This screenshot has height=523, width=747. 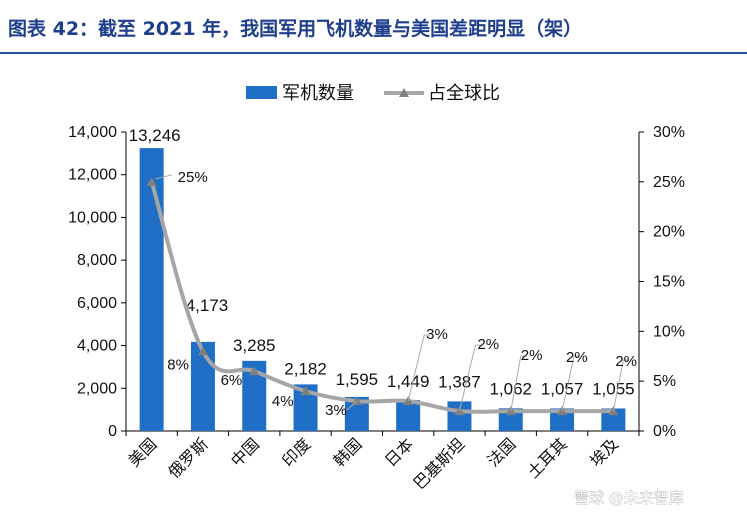 What do you see at coordinates (439, 463) in the screenshot?
I see `category-label: 巴基斯坦` at bounding box center [439, 463].